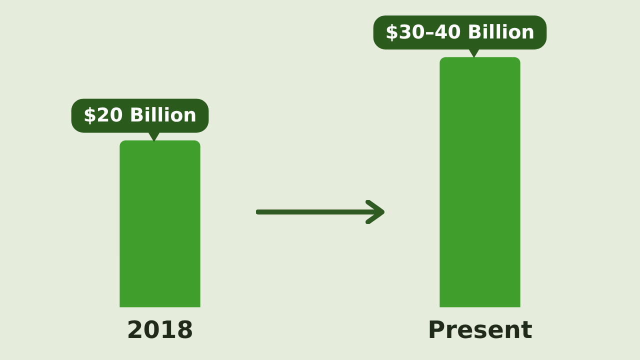 The width and height of the screenshot is (640, 360). Describe the element at coordinates (460, 32) in the screenshot. I see `data-label: $30–40 Billion` at that location.